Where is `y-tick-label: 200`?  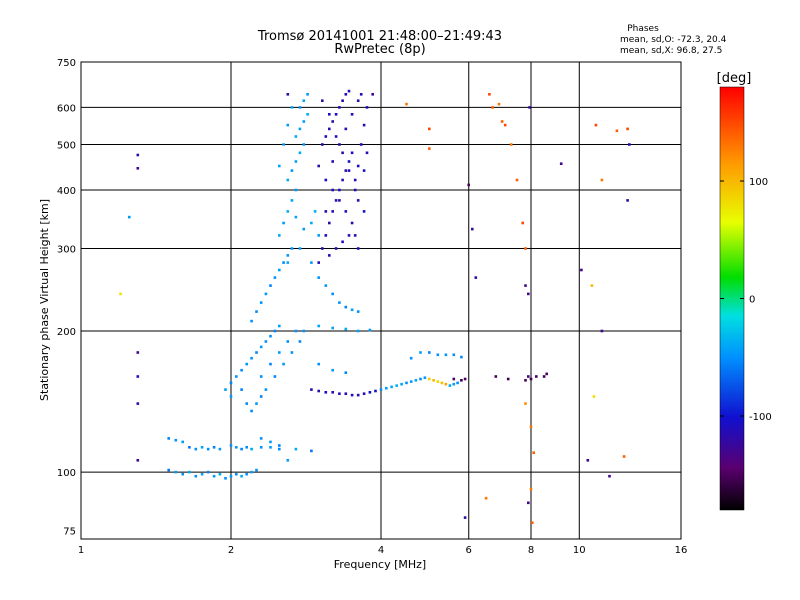 y-tick-label: 200 is located at coordinates (66, 332).